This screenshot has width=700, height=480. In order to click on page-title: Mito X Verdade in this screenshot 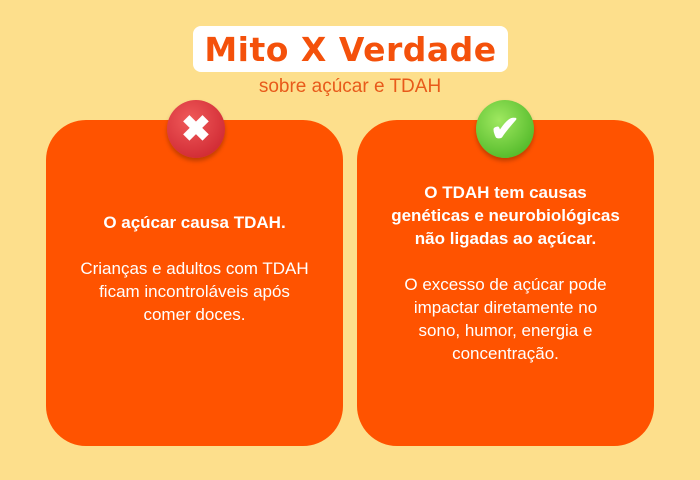, I will do `click(350, 49)`.